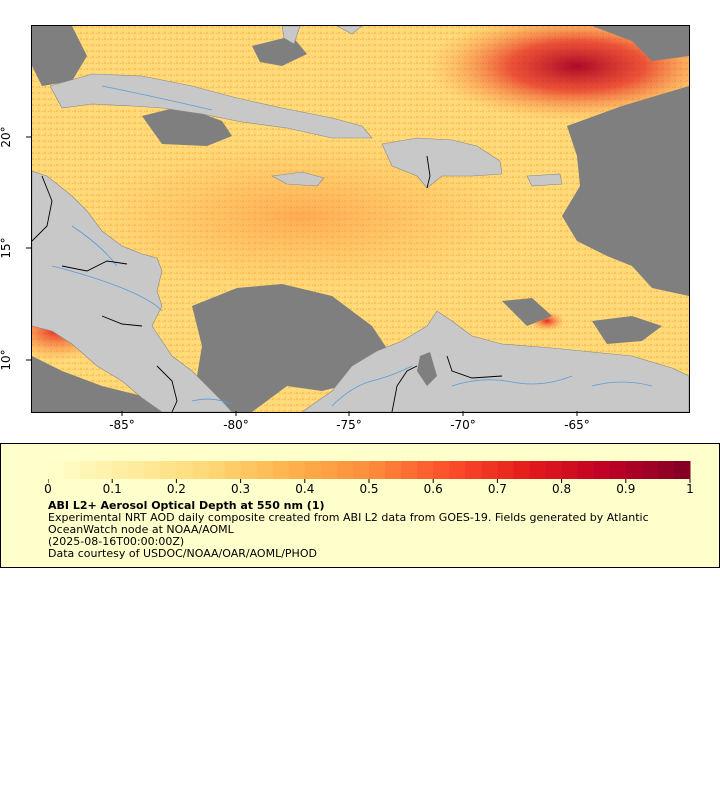 This screenshot has width=720, height=800. What do you see at coordinates (442, 163) in the screenshot?
I see `hispaniola` at bounding box center [442, 163].